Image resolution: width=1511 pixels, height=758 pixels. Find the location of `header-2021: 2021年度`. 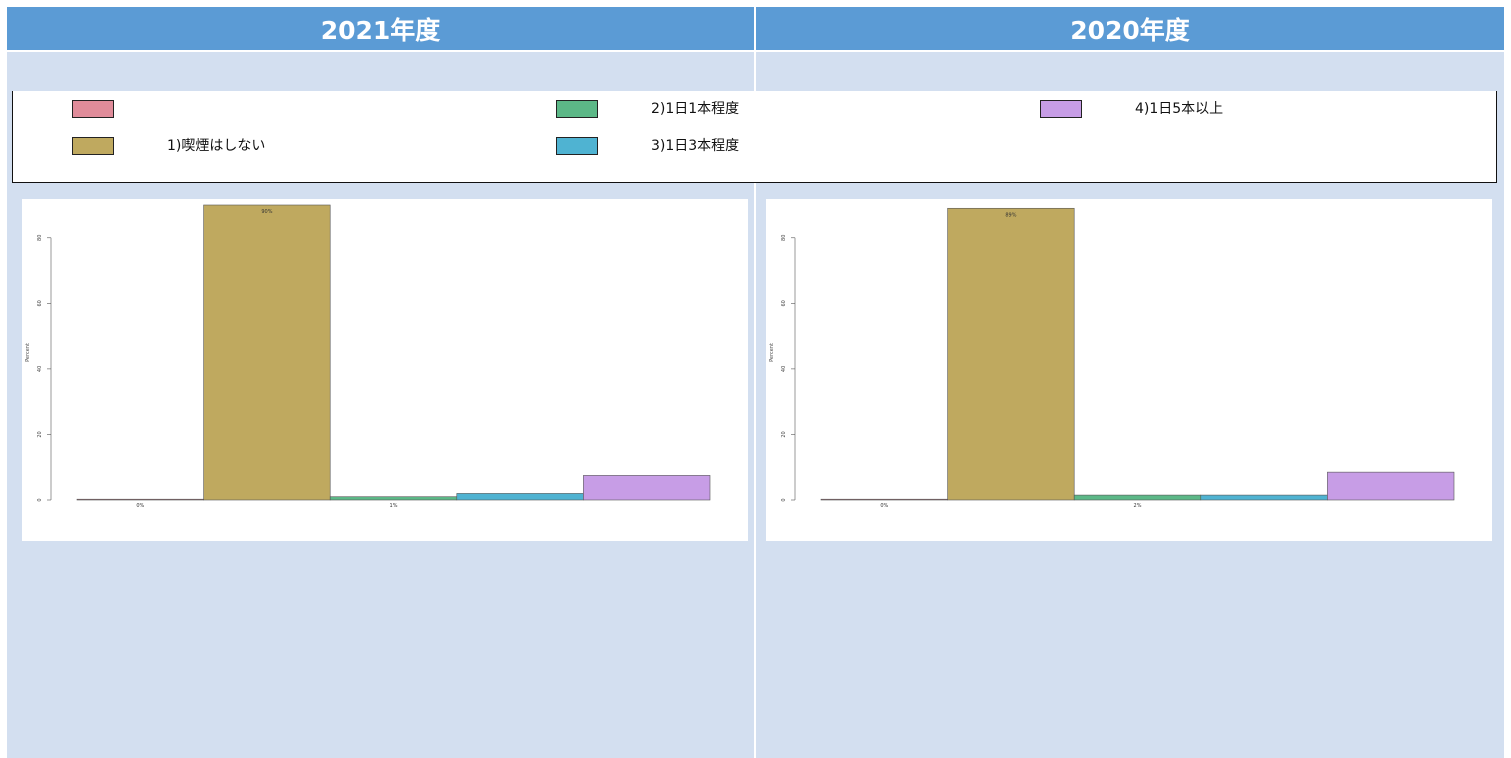

header-2021: 2021年度 is located at coordinates (380, 28).